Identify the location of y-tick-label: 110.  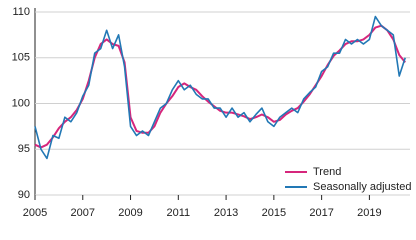
(21, 12).